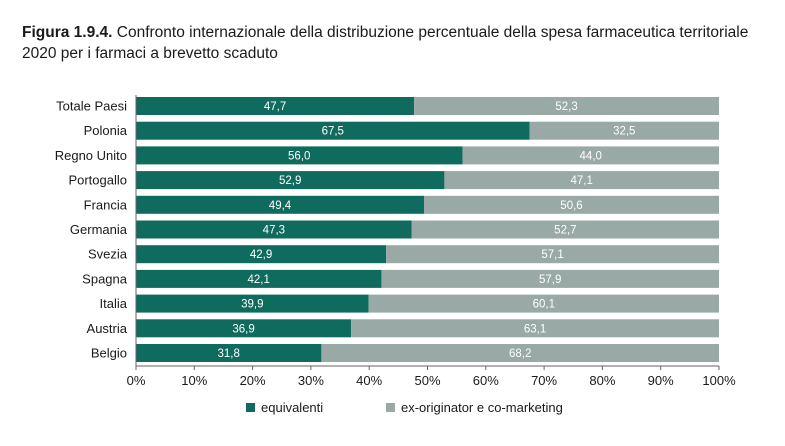  I want to click on data-label: 47,7, so click(275, 107).